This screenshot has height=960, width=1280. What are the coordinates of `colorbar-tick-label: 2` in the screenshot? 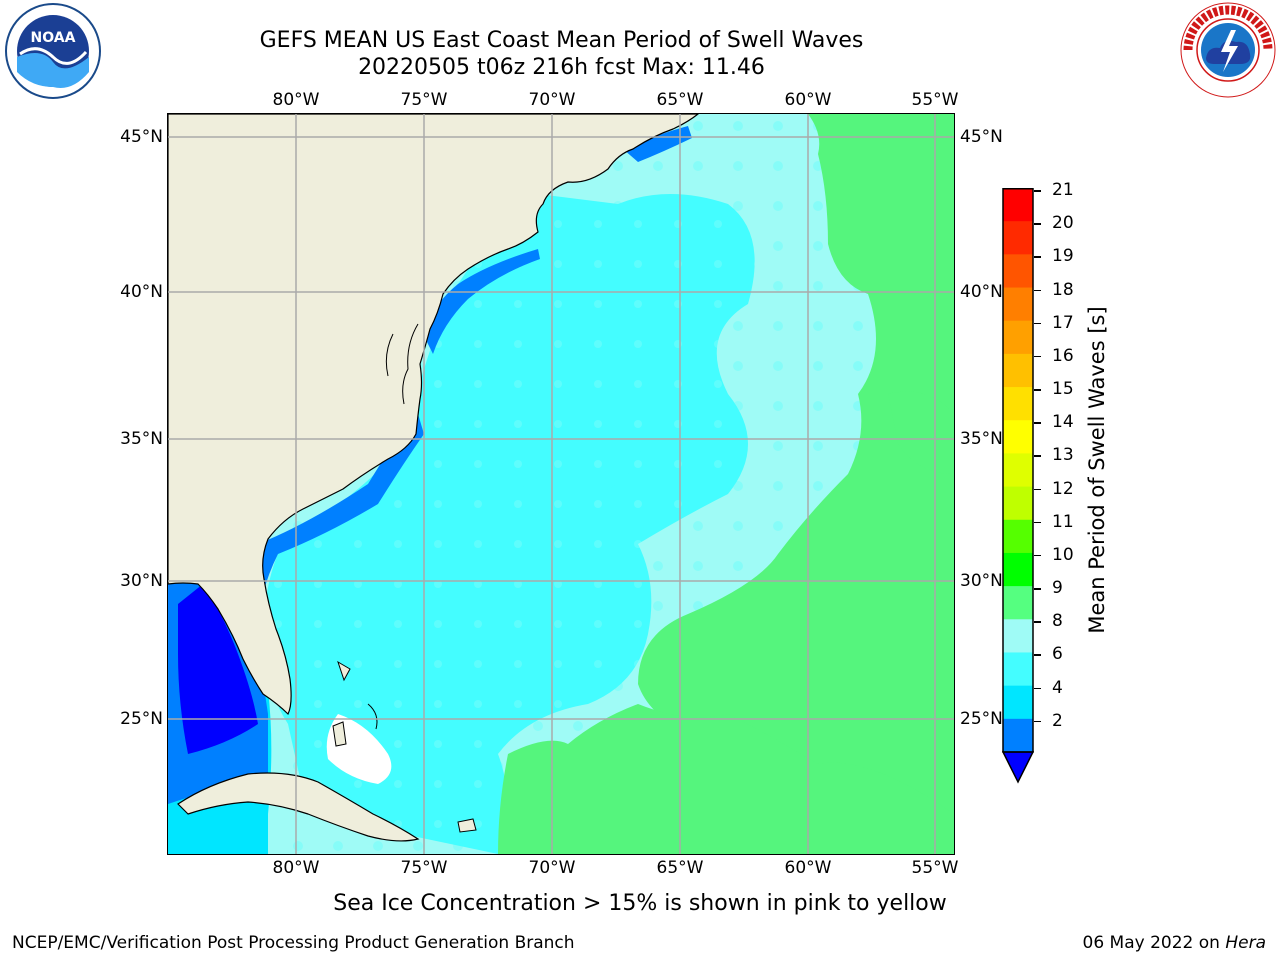 It's located at (1057, 720).